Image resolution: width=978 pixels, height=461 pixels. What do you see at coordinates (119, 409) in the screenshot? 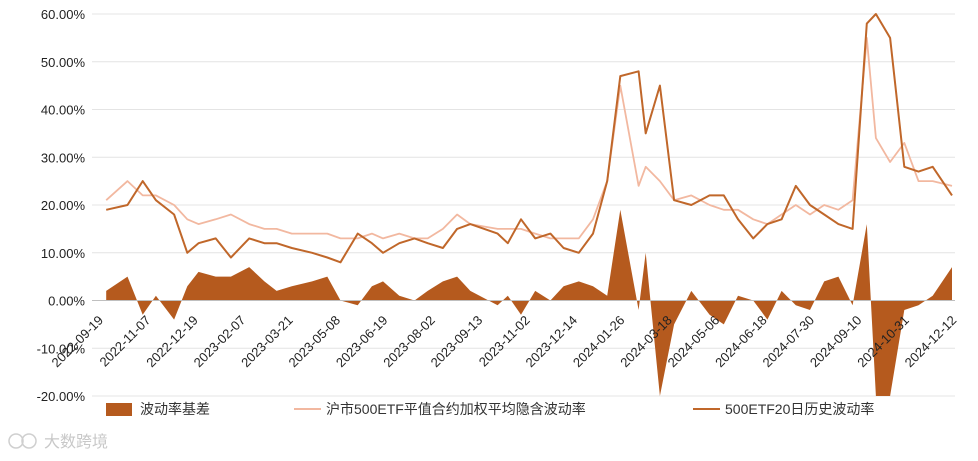
I see `legend-swatch` at bounding box center [119, 409].